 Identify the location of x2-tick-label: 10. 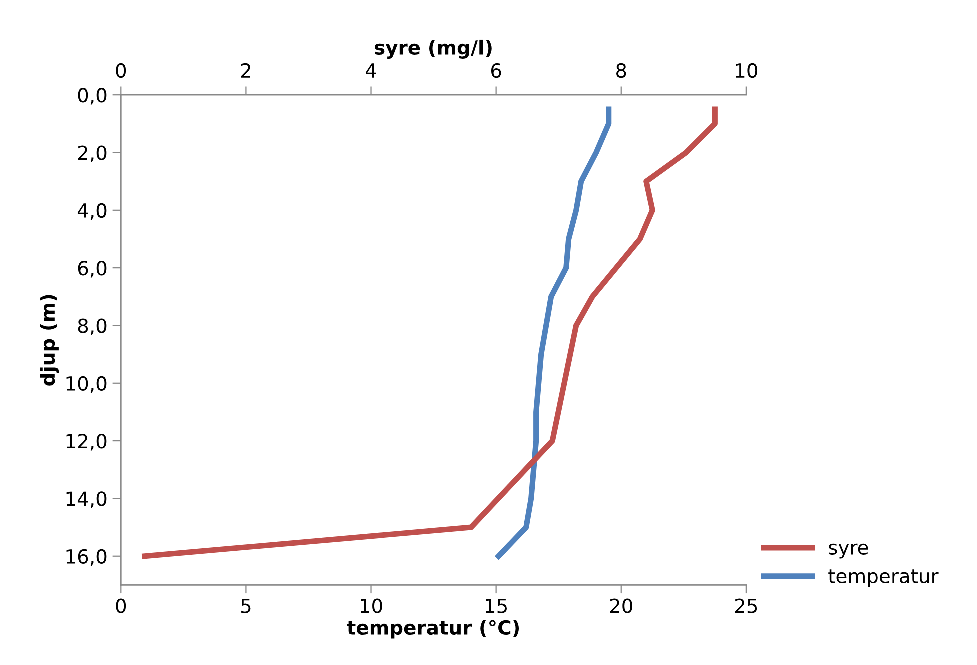
(747, 70).